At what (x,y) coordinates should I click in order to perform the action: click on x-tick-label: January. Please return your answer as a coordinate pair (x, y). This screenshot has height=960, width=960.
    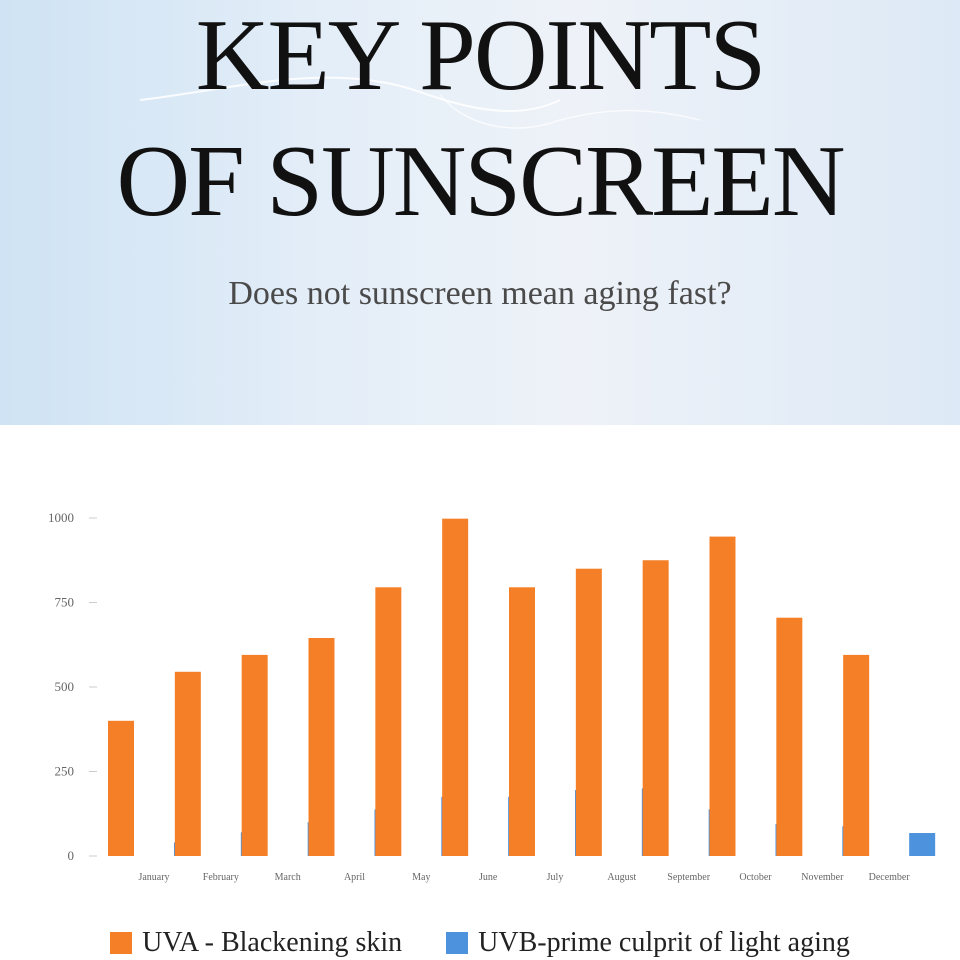
    Looking at the image, I should click on (153, 877).